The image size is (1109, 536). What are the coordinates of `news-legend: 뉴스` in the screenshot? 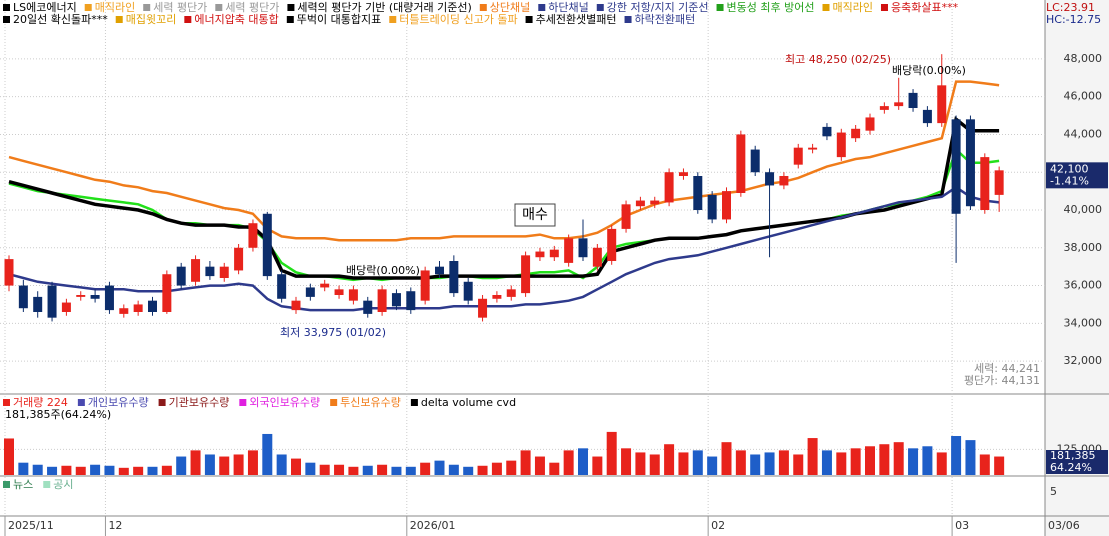 It's located at (23, 484).